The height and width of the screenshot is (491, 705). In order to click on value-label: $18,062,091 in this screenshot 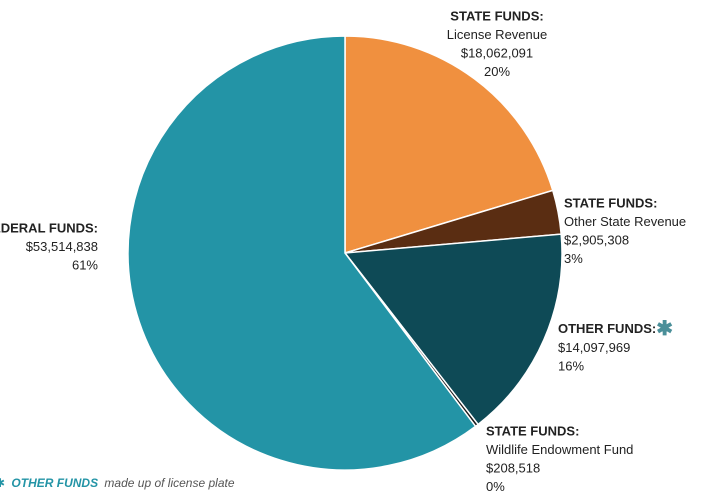, I will do `click(497, 52)`.